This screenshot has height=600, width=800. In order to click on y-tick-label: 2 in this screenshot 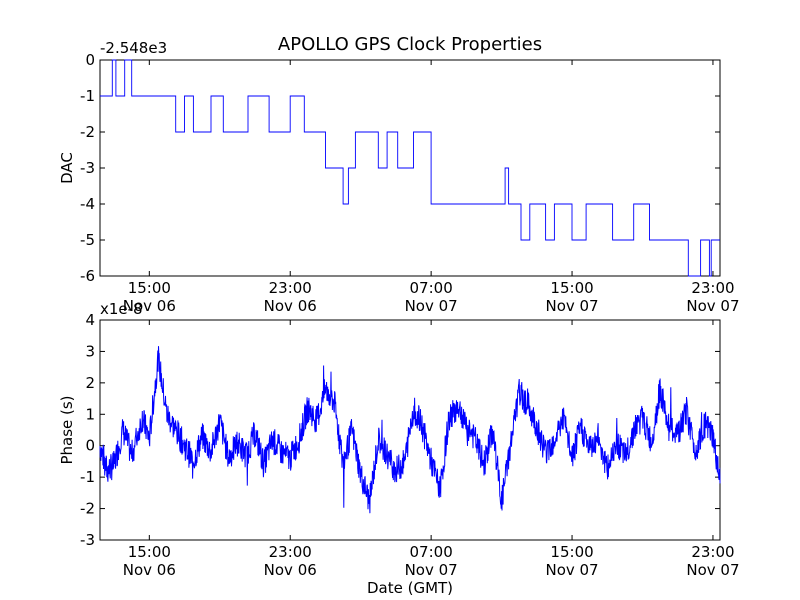, I will do `click(90, 383)`.